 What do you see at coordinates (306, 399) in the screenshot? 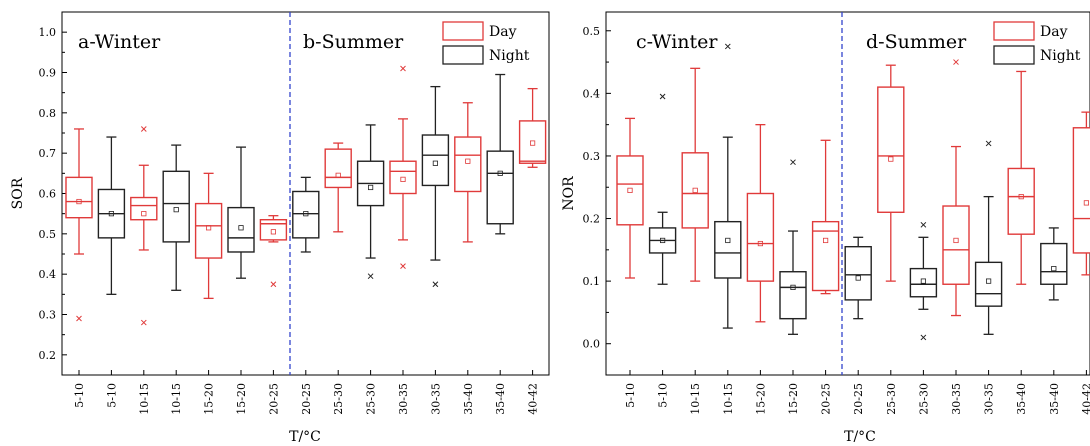
I see `x-tick-label: 20-25` at bounding box center [306, 399].